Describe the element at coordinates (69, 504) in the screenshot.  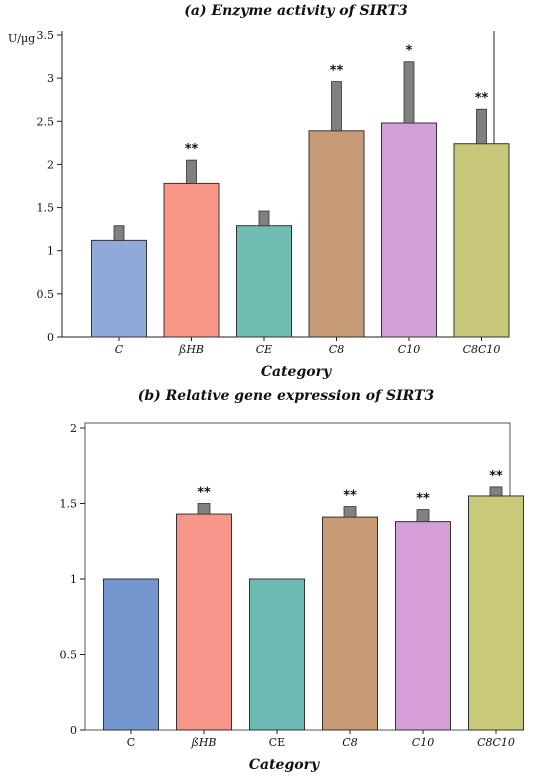
I see `chart-b-y-tick-label: 1.5` at that location.